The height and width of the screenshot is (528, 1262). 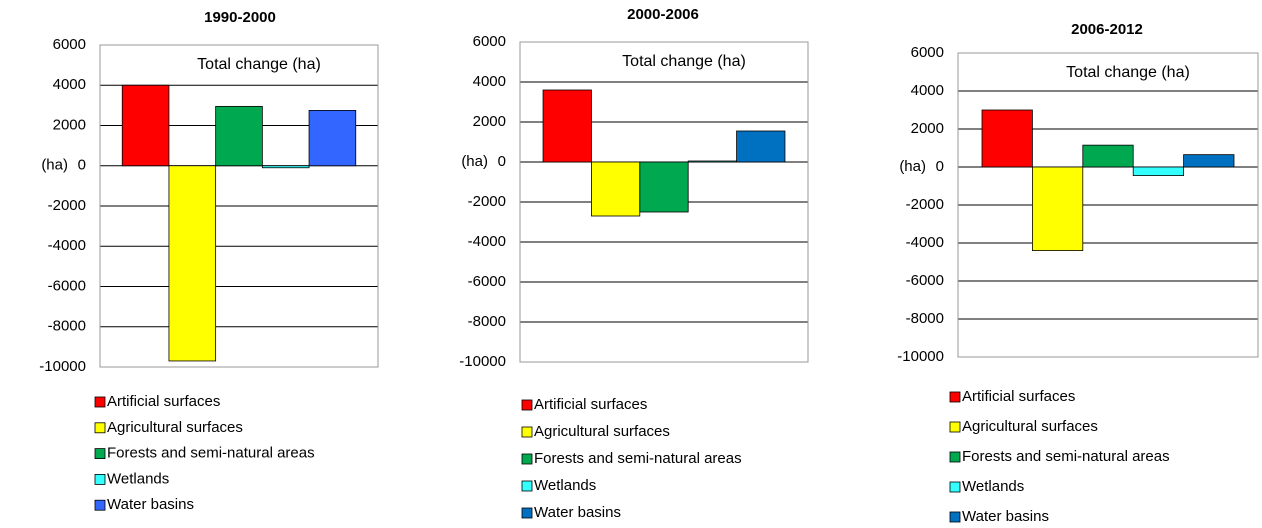 I want to click on chart-title: 2006-2012, so click(x=1107, y=29).